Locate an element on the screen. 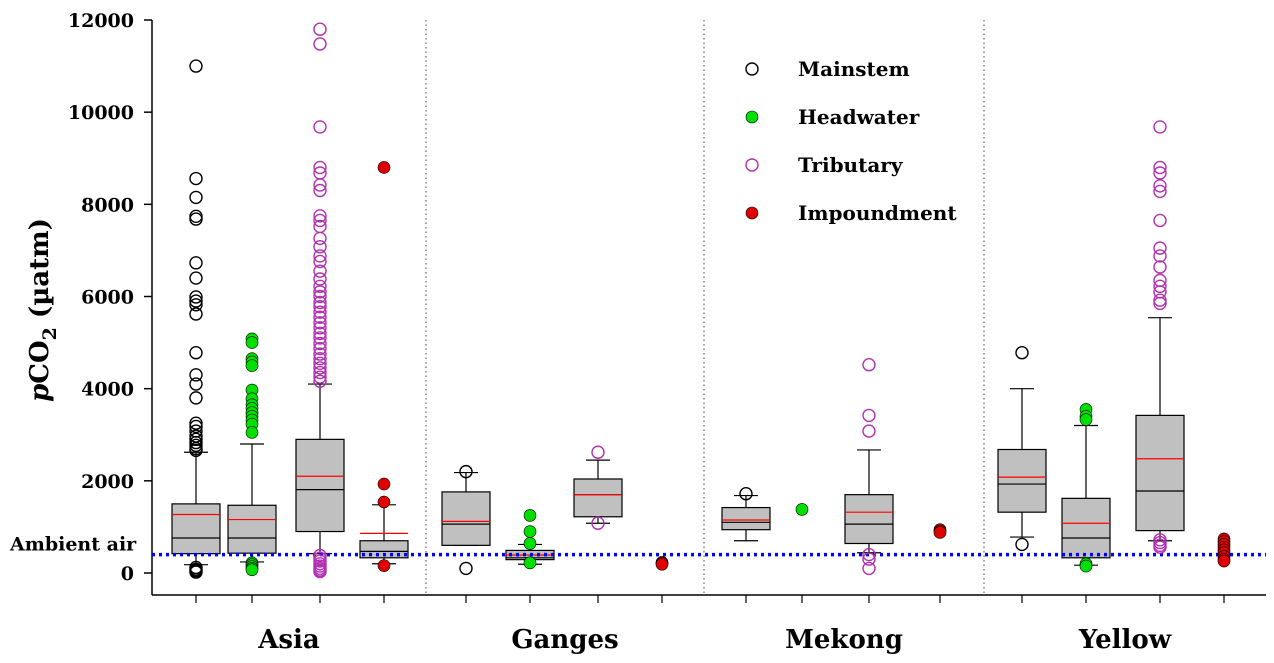  legend-layer: Mainstem Headwater Tributary Impoundment is located at coordinates (851, 141).